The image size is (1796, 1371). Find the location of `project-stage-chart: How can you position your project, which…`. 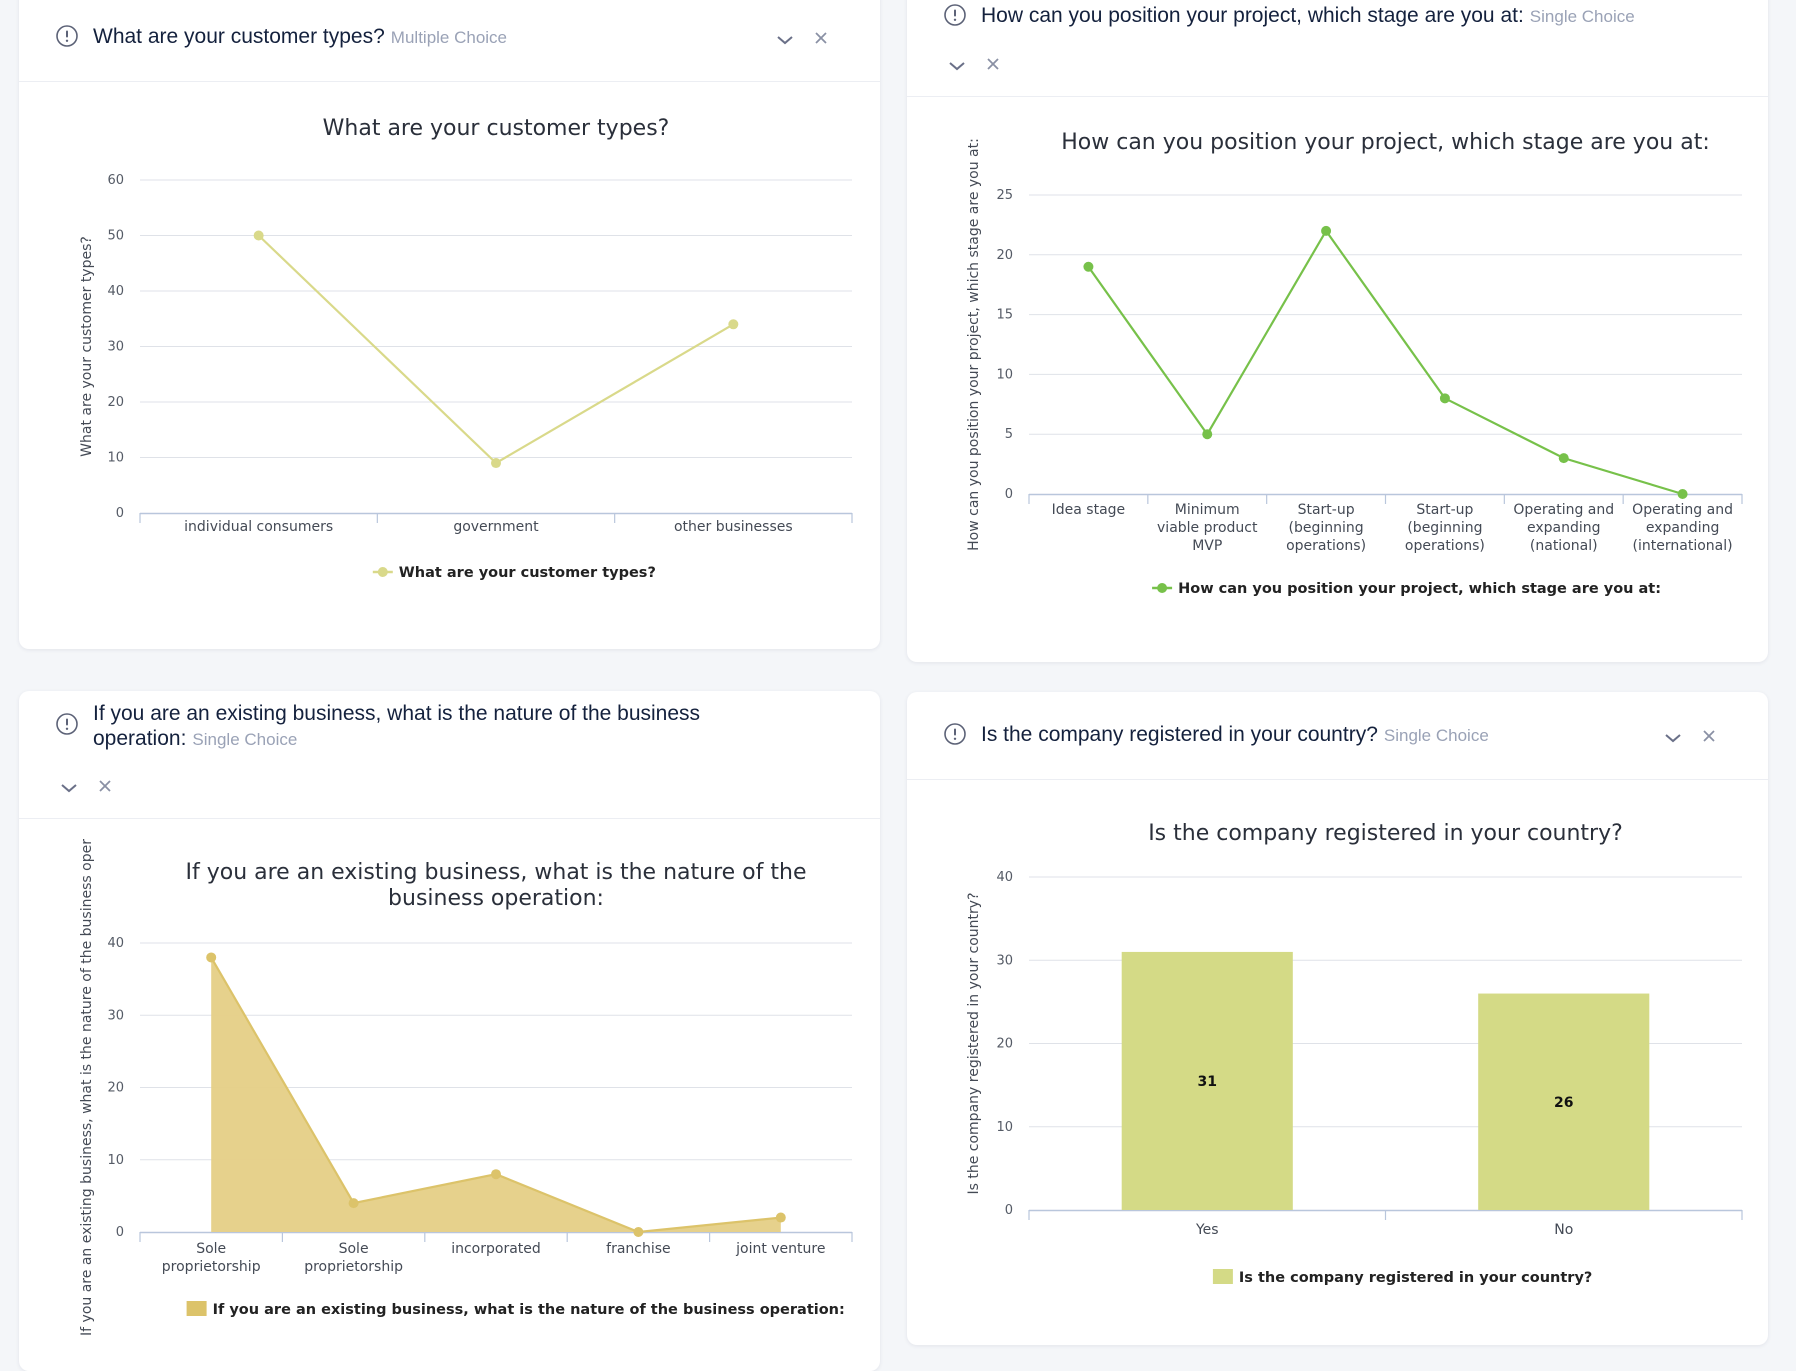

project-stage-chart: How can you position your project, which… is located at coordinates (1354, 363).